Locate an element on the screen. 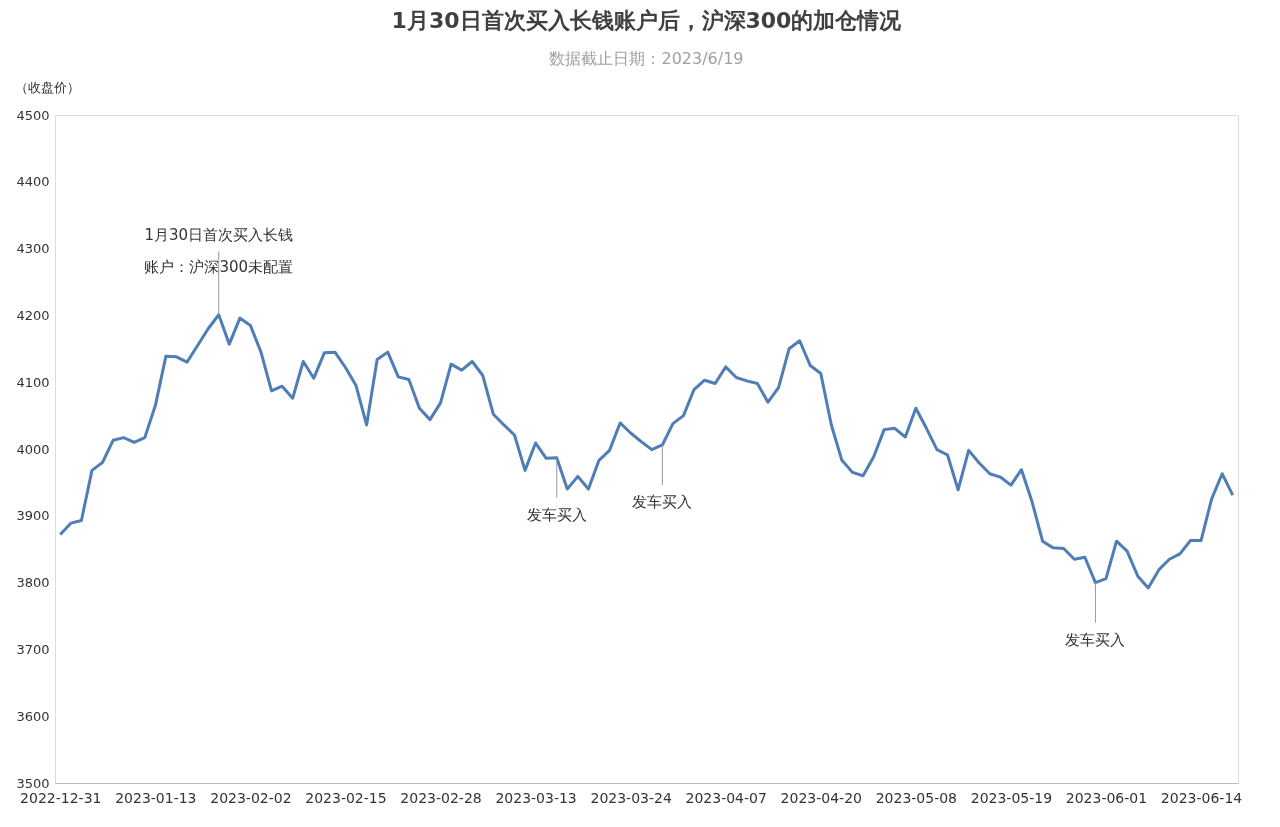 The width and height of the screenshot is (1280, 827). y-tick-label: 3600 is located at coordinates (33, 716).